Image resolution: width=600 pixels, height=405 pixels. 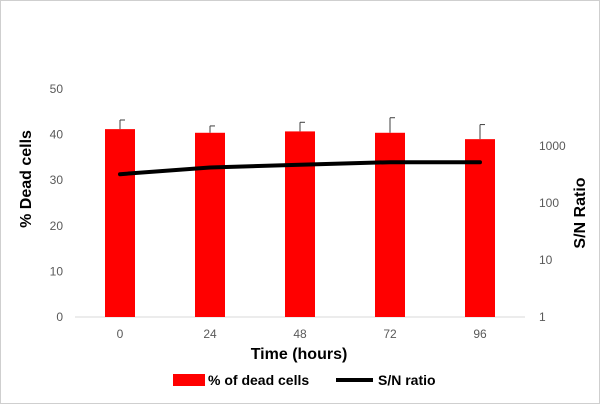 What do you see at coordinates (120, 334) in the screenshot?
I see `x-tick-label: 0` at bounding box center [120, 334].